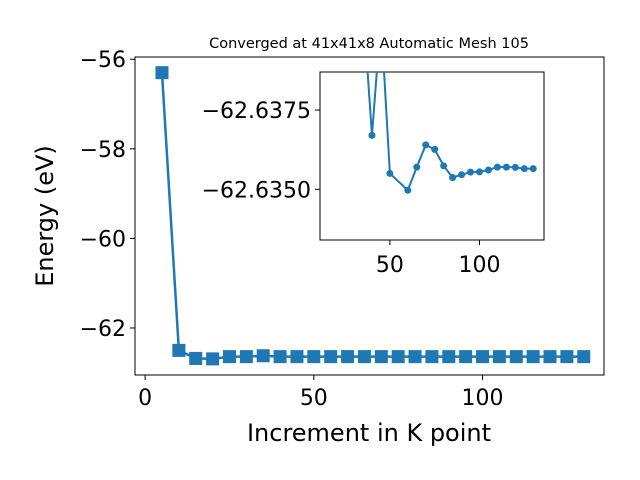  Describe the element at coordinates (103, 60) in the screenshot. I see `y-tick-label: −56` at that location.